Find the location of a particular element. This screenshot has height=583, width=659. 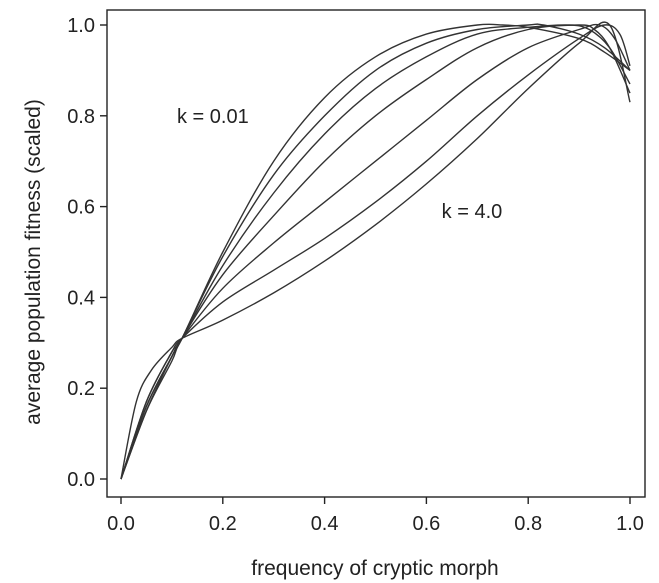

y-axis-title: average population fitness (scaled) is located at coordinates (33, 262).